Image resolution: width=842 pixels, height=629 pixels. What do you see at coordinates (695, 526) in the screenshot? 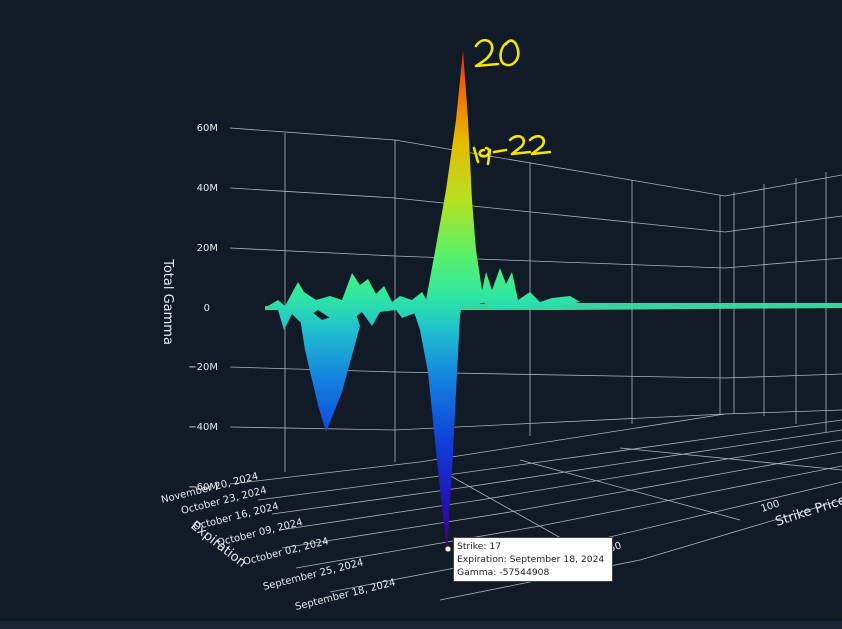
I see `x-axis-ticks: 50 100` at bounding box center [695, 526].